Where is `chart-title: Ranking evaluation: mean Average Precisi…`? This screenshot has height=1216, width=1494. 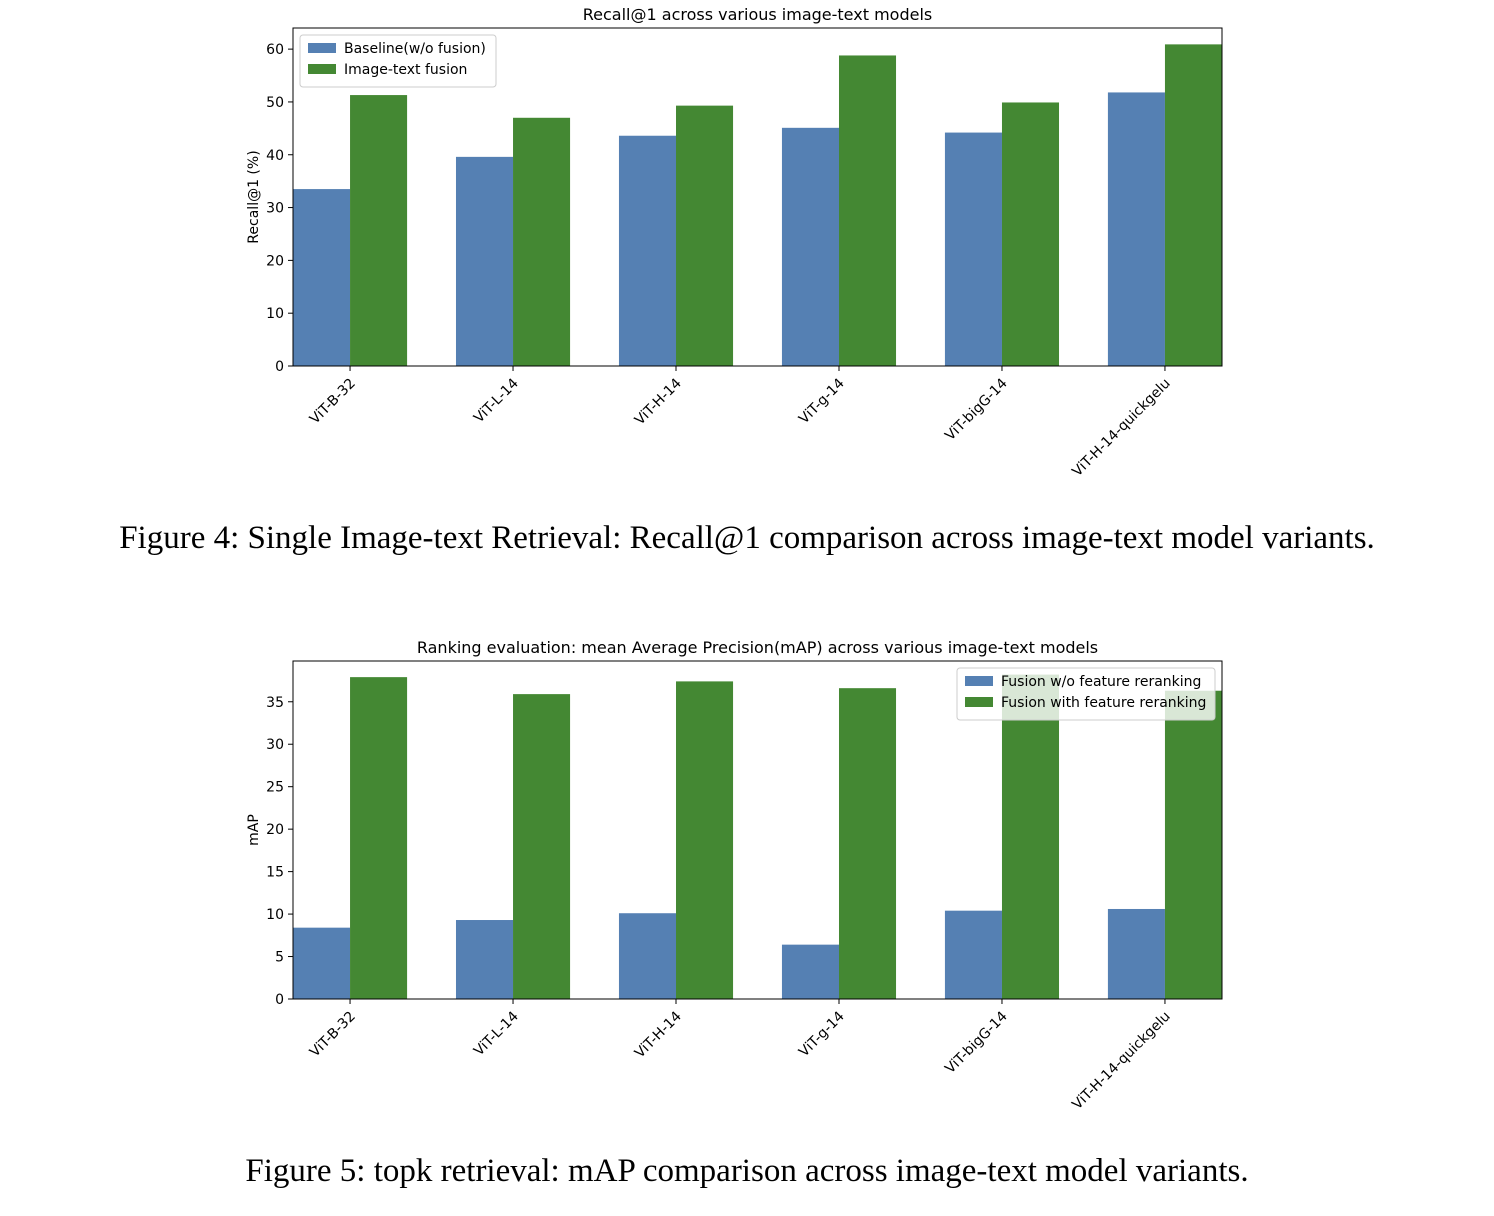 chart-title: Ranking evaluation: mean Average Precisi… is located at coordinates (757, 647).